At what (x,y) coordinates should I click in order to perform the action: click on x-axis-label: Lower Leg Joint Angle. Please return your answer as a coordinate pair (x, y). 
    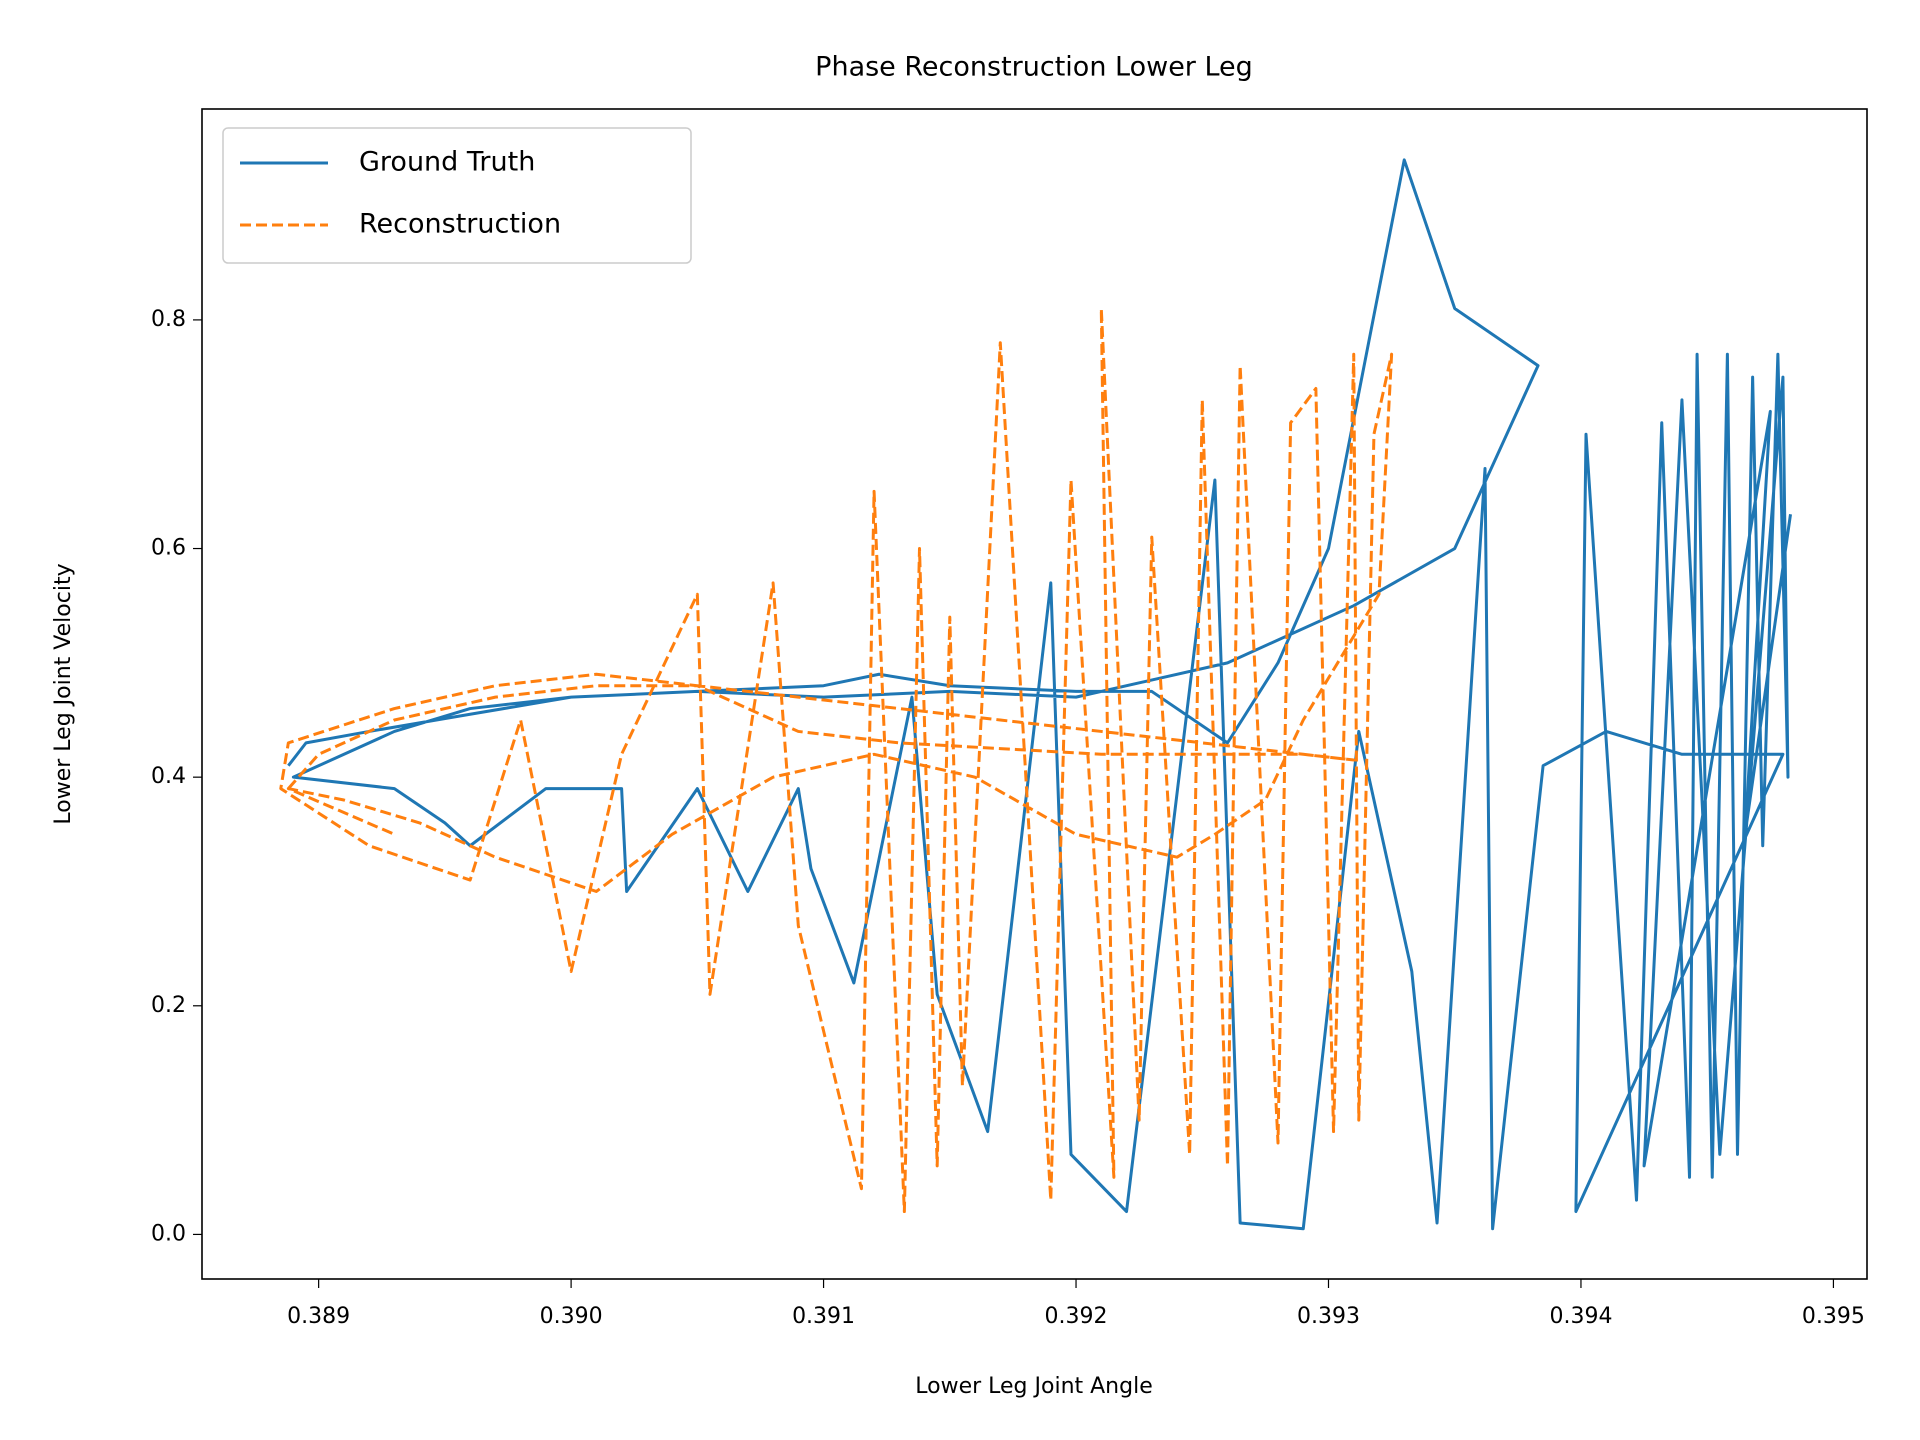
    Looking at the image, I should click on (1034, 1386).